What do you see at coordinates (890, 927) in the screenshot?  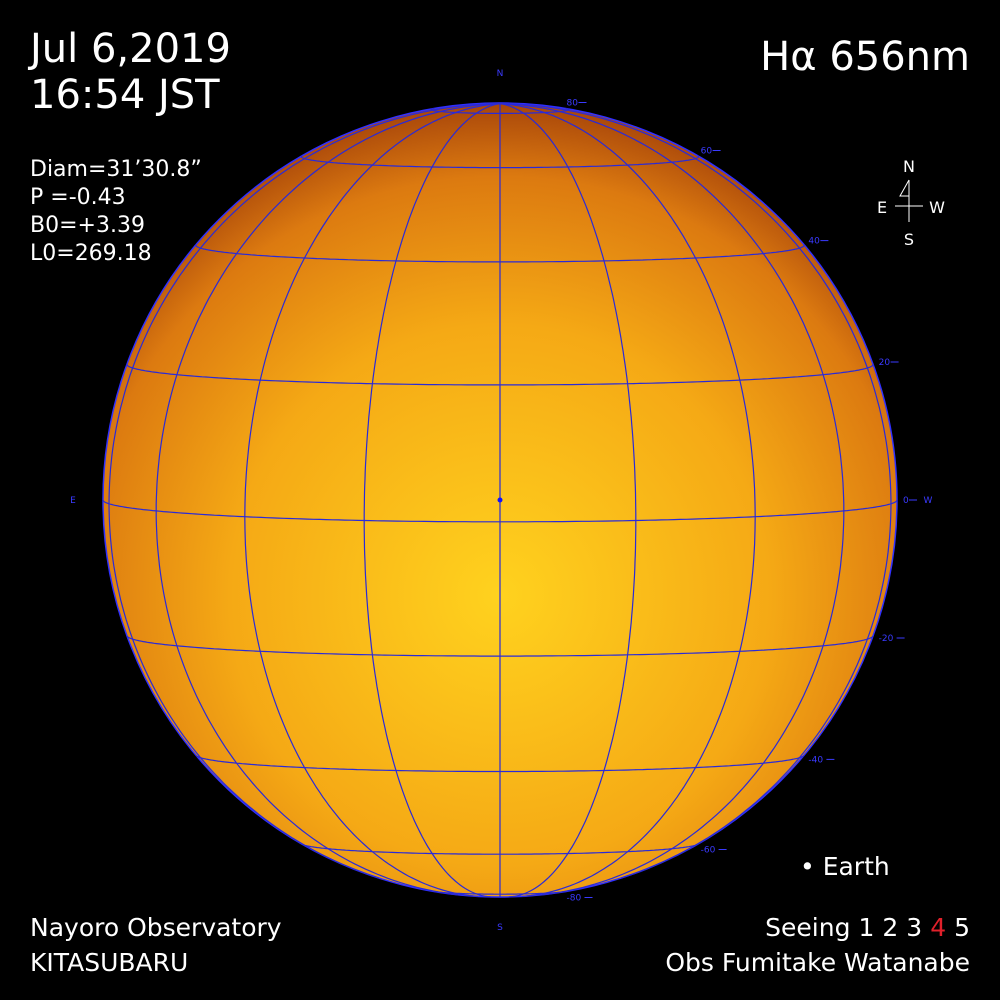 I see `seeing-value: 2` at bounding box center [890, 927].